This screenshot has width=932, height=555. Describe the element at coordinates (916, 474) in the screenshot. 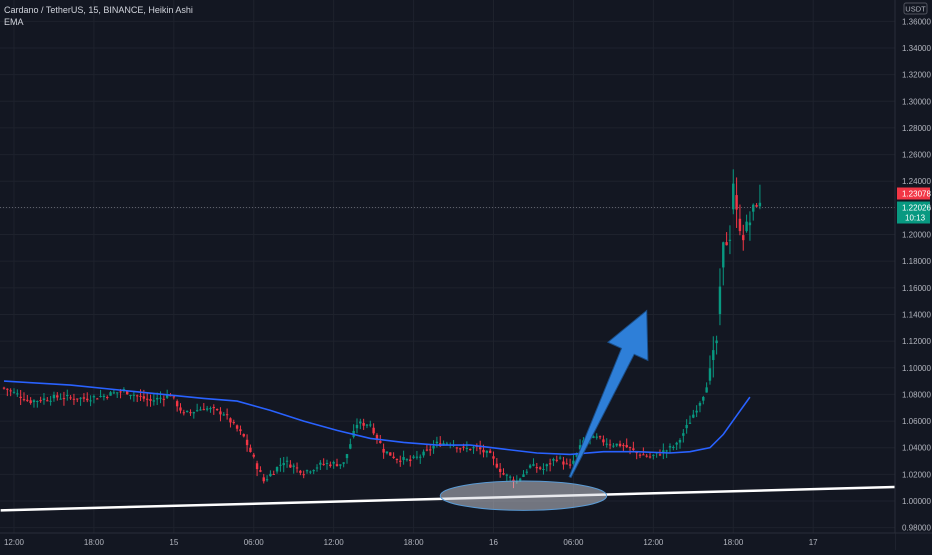

I see `price-tick-label: 1.02000` at that location.